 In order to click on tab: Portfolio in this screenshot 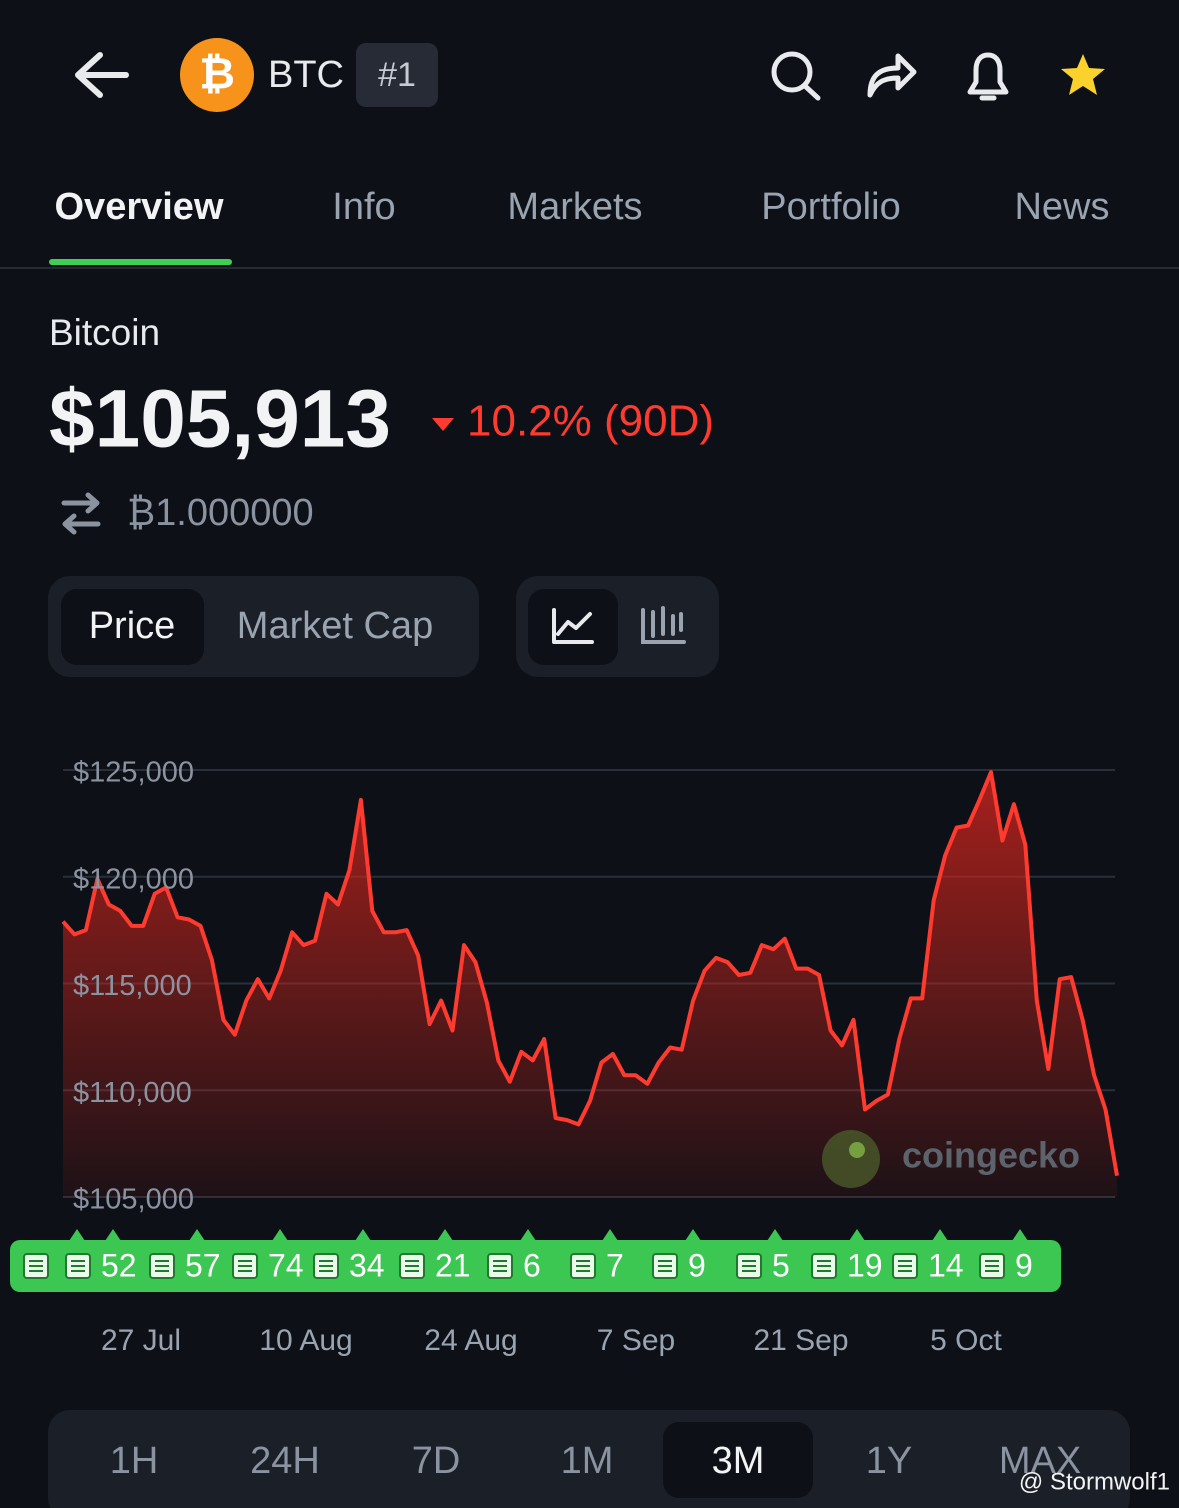, I will do `click(830, 207)`.